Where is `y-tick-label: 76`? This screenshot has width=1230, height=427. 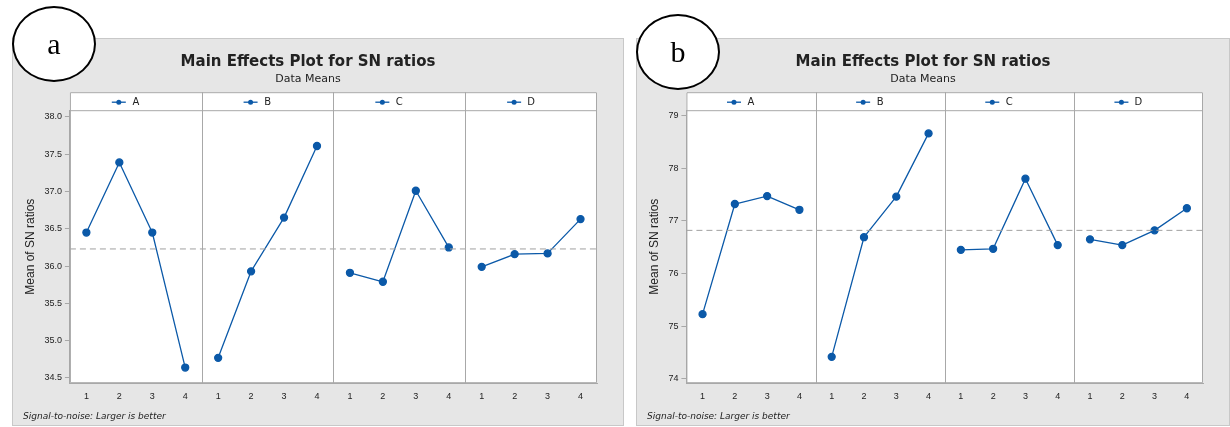
y-tick-label: 76 is located at coordinates (673, 273).